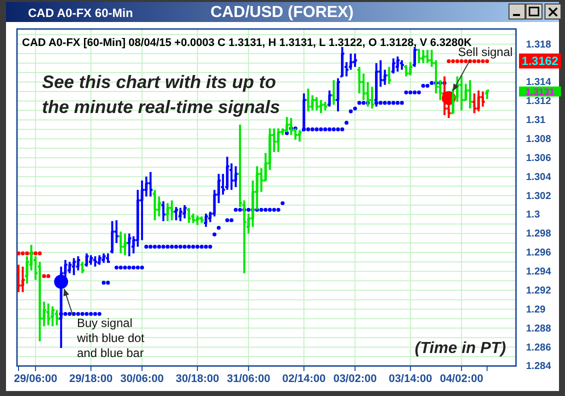  Describe the element at coordinates (539, 82) in the screenshot. I see `y-tick-label: 1.314` at that location.